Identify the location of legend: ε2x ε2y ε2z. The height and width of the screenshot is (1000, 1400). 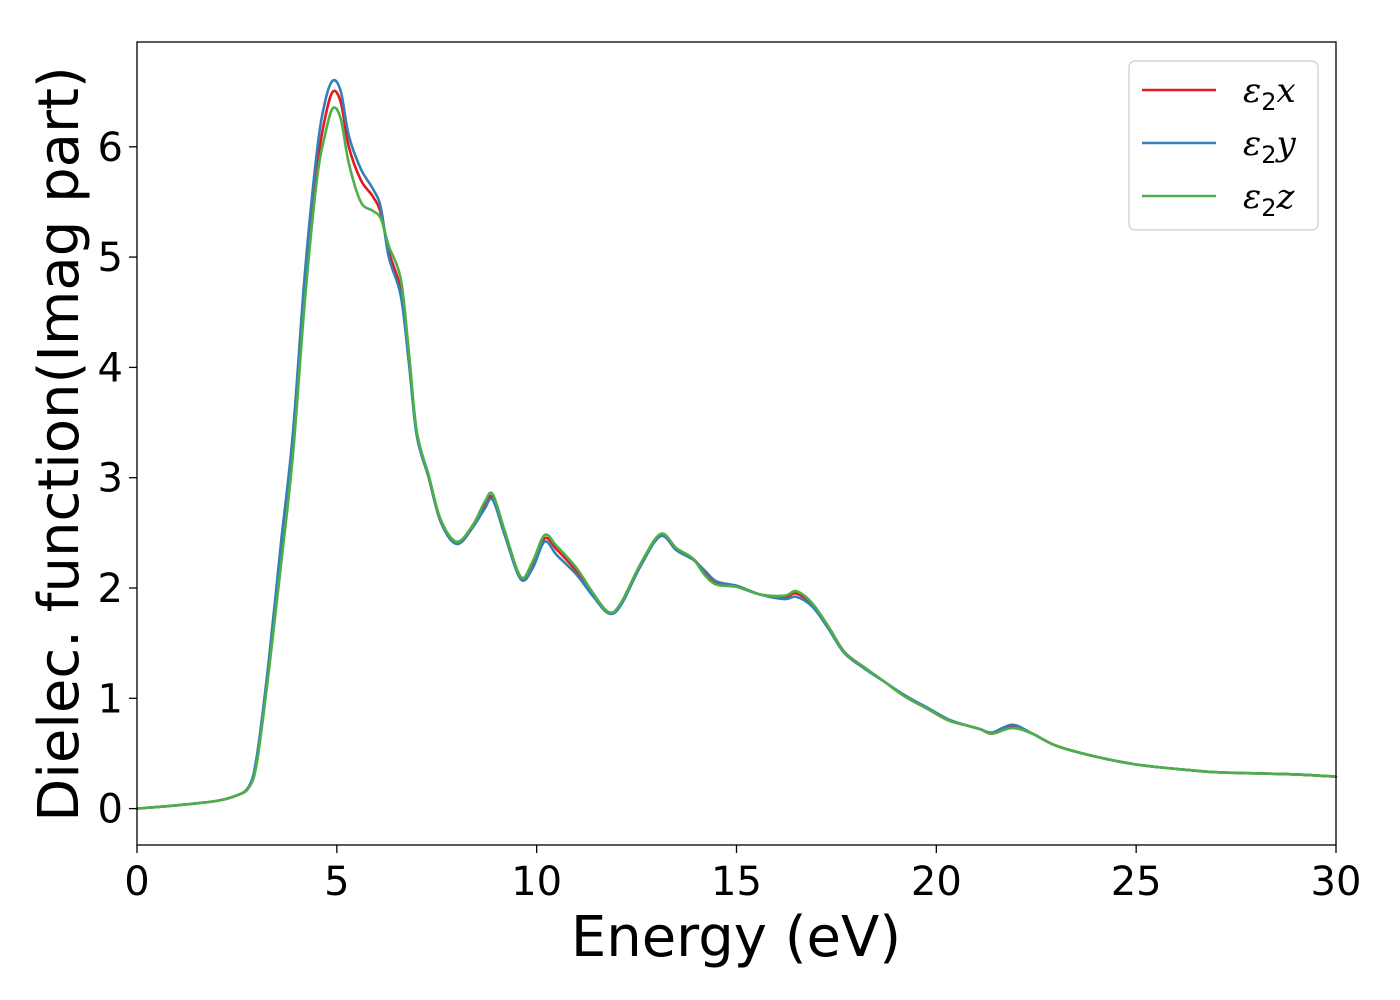
(1223, 145).